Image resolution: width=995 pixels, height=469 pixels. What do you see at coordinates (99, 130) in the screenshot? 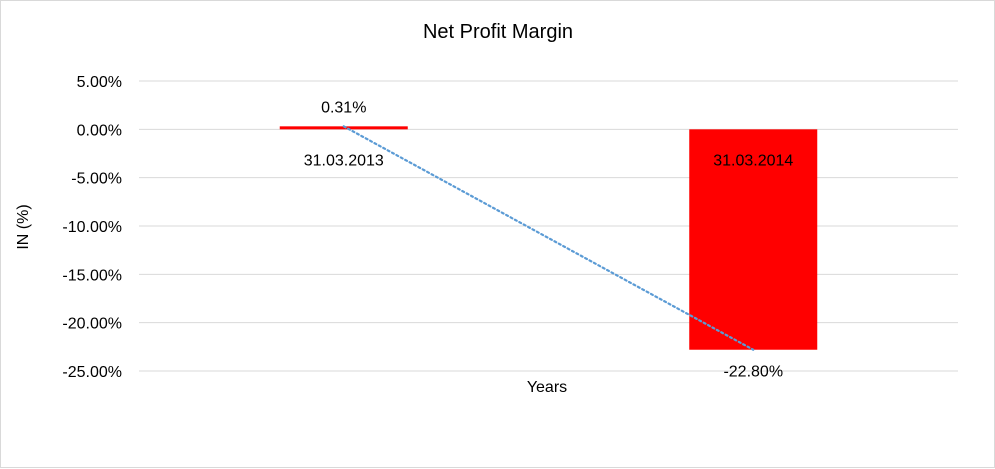
I see `y-tick-label: 0.00%` at bounding box center [99, 130].